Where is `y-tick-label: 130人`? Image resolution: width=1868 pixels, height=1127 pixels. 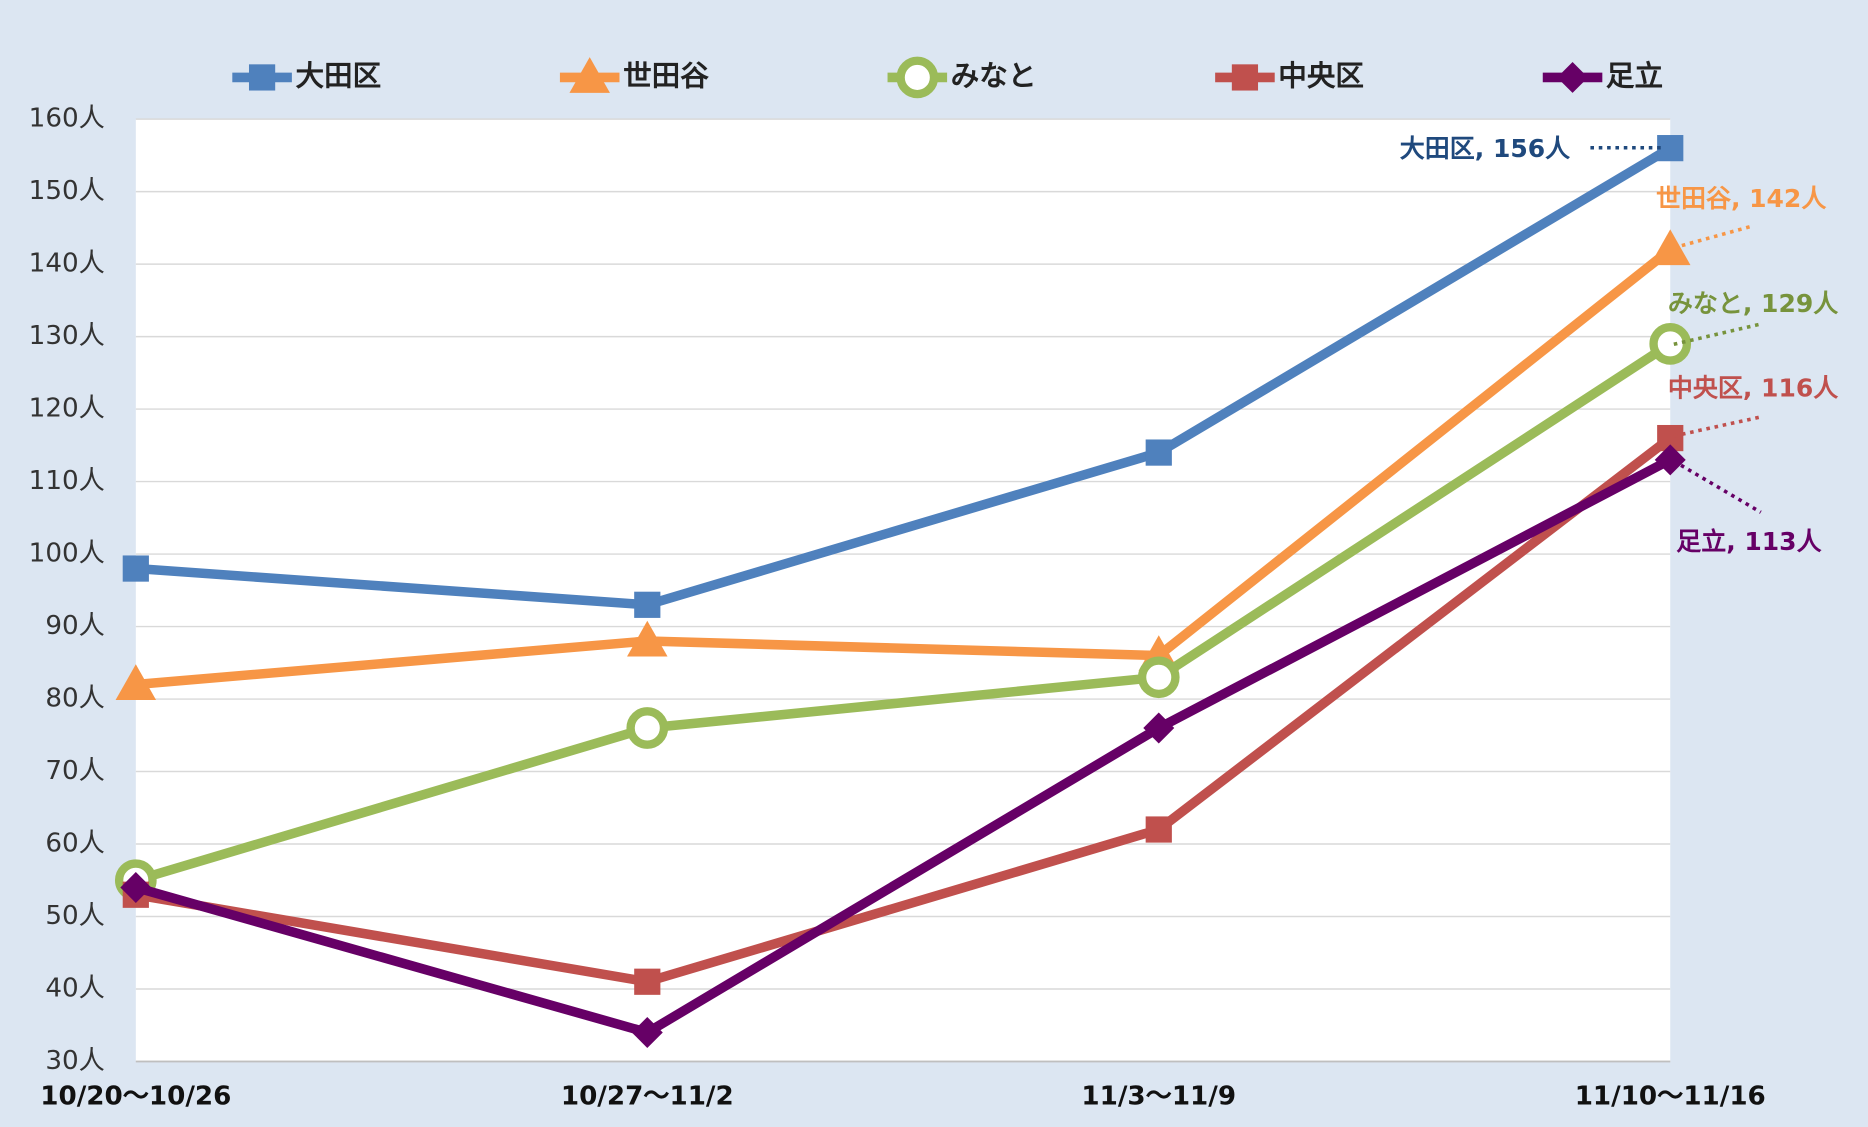 y-tick-label: 130人 is located at coordinates (67, 336).